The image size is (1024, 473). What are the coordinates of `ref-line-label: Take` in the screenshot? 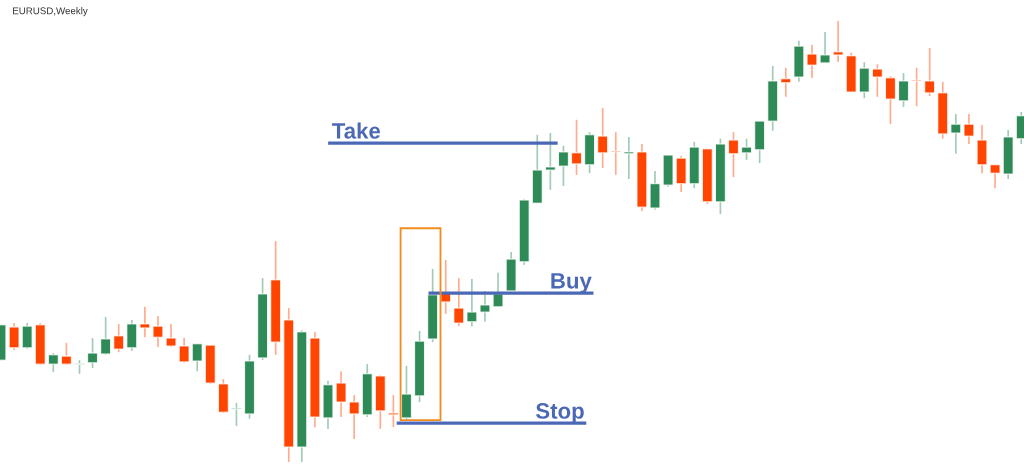 It's located at (356, 130).